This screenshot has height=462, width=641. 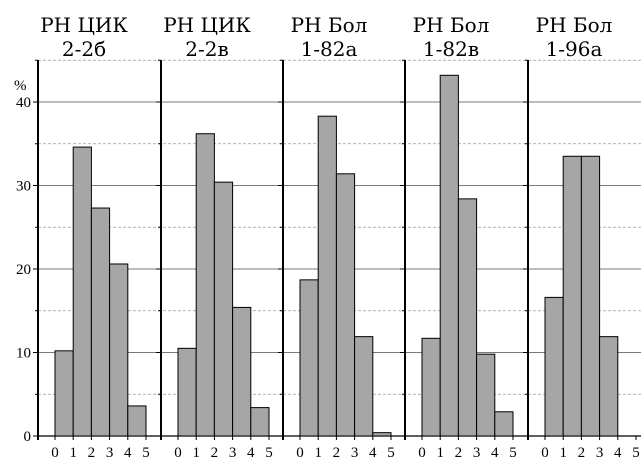 I want to click on y-axis-label: %, so click(x=20, y=86).